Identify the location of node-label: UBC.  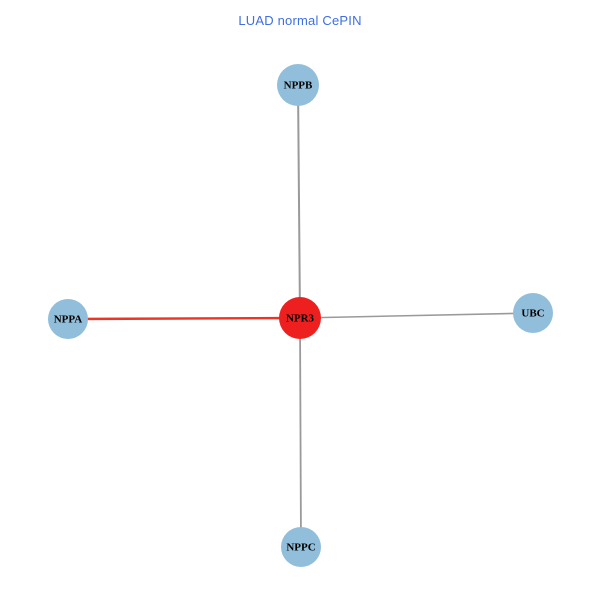
(532, 314).